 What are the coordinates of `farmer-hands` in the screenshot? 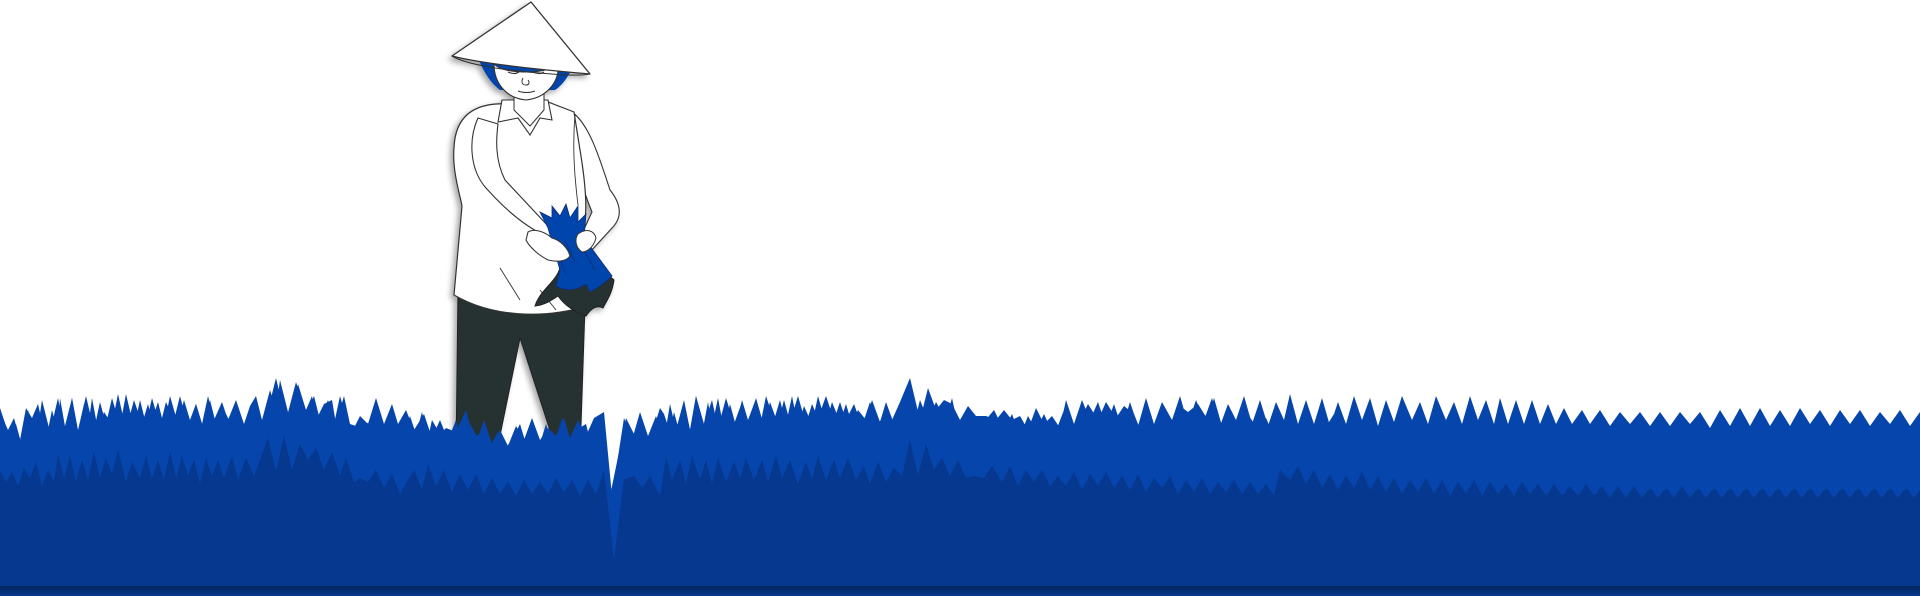 It's located at (548, 245).